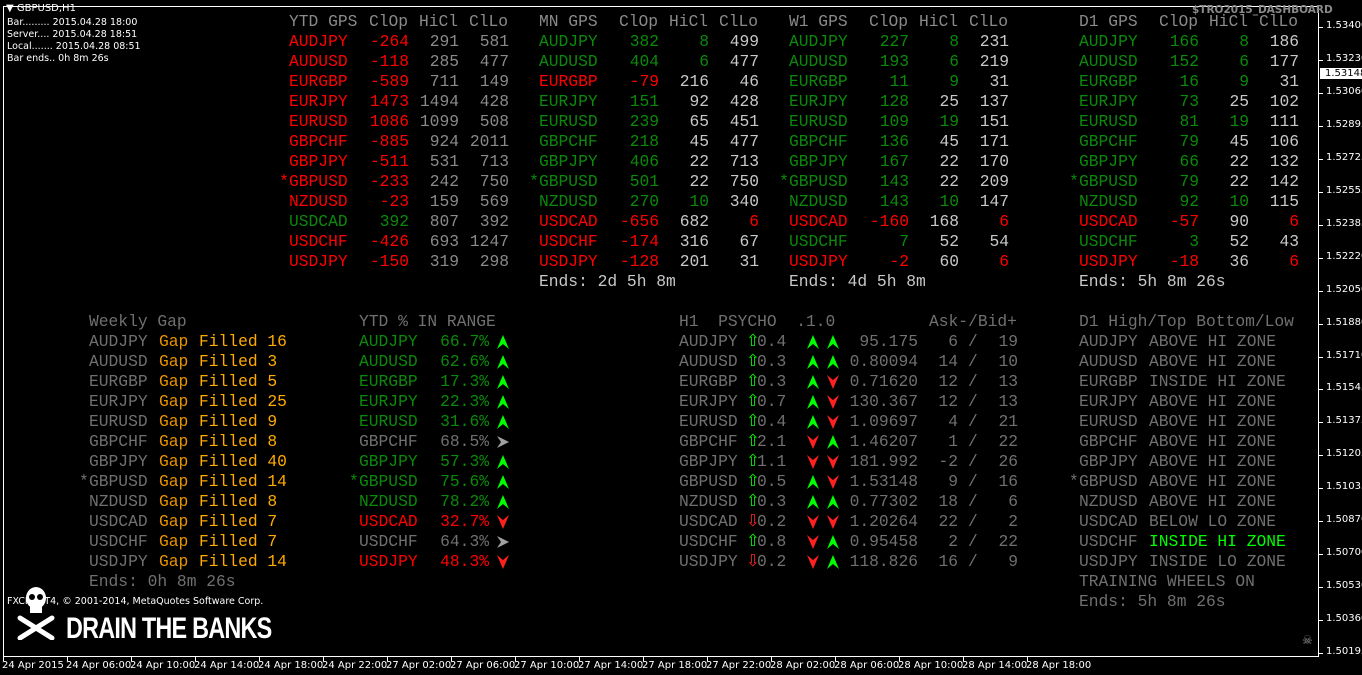  Describe the element at coordinates (1213, 341) in the screenshot. I see `zone-status: ABOVE HI ZONE` at that location.